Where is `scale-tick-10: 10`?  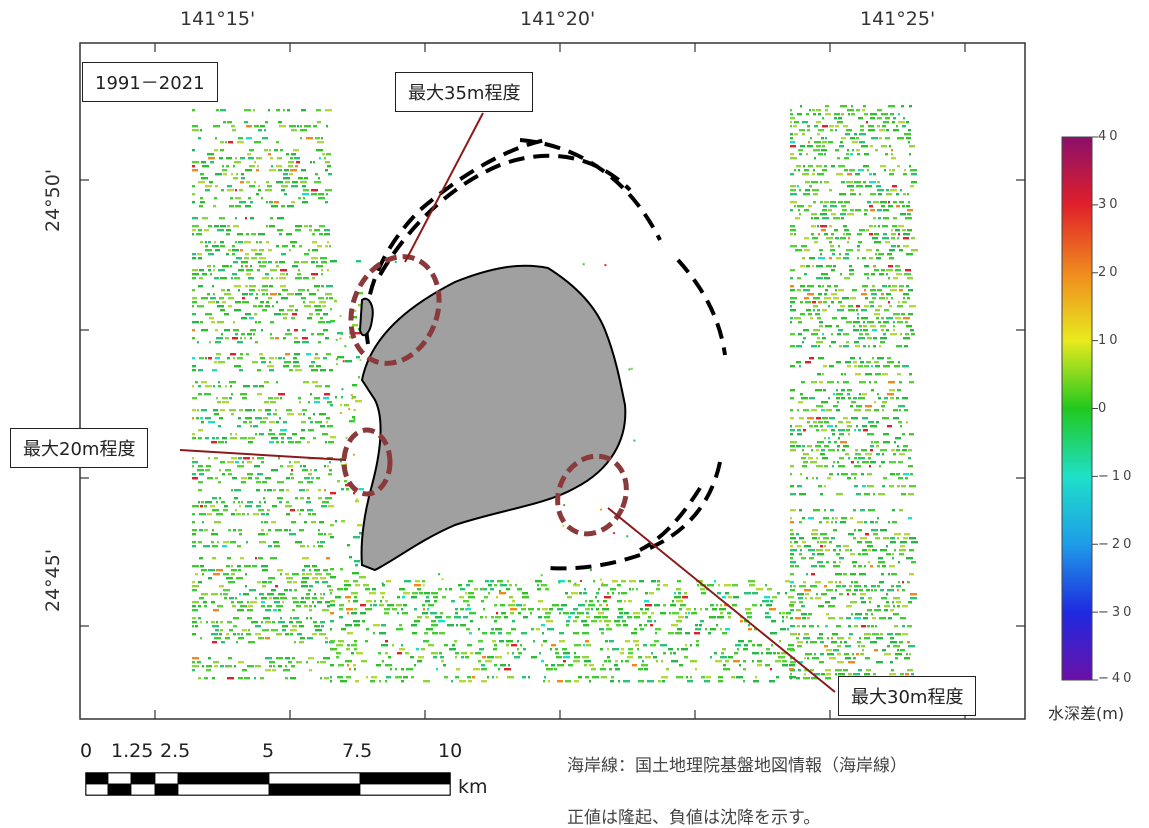 scale-tick-10: 10 is located at coordinates (450, 751).